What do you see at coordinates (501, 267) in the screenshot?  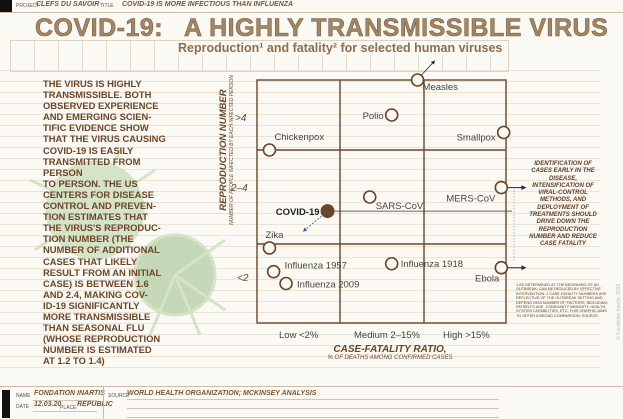 I see `point-ebola` at bounding box center [501, 267].